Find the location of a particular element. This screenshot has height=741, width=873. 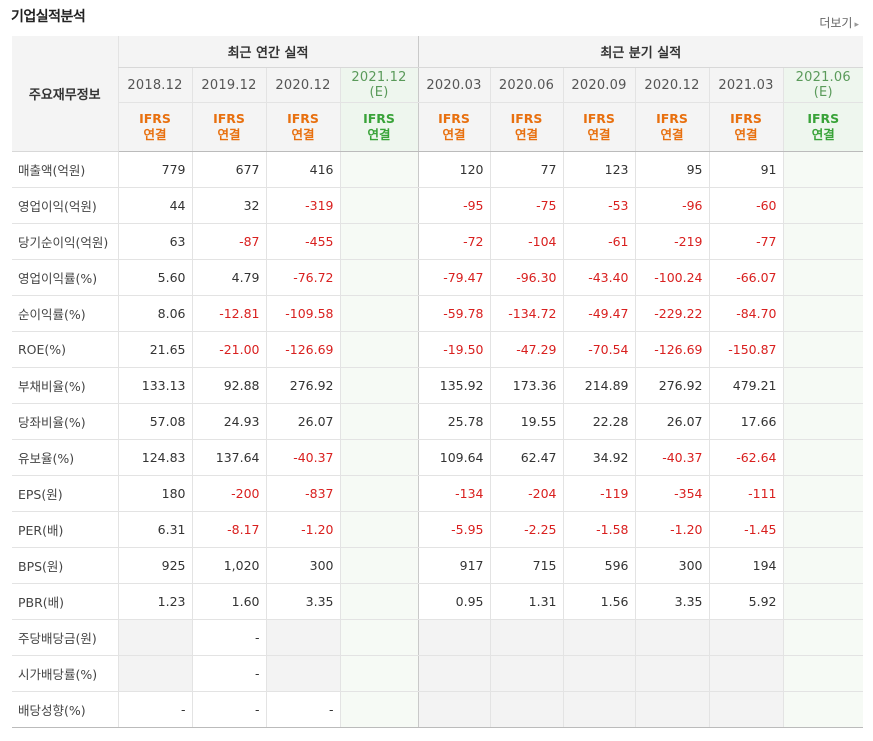

table-cell: 4.79 is located at coordinates (228, 277).